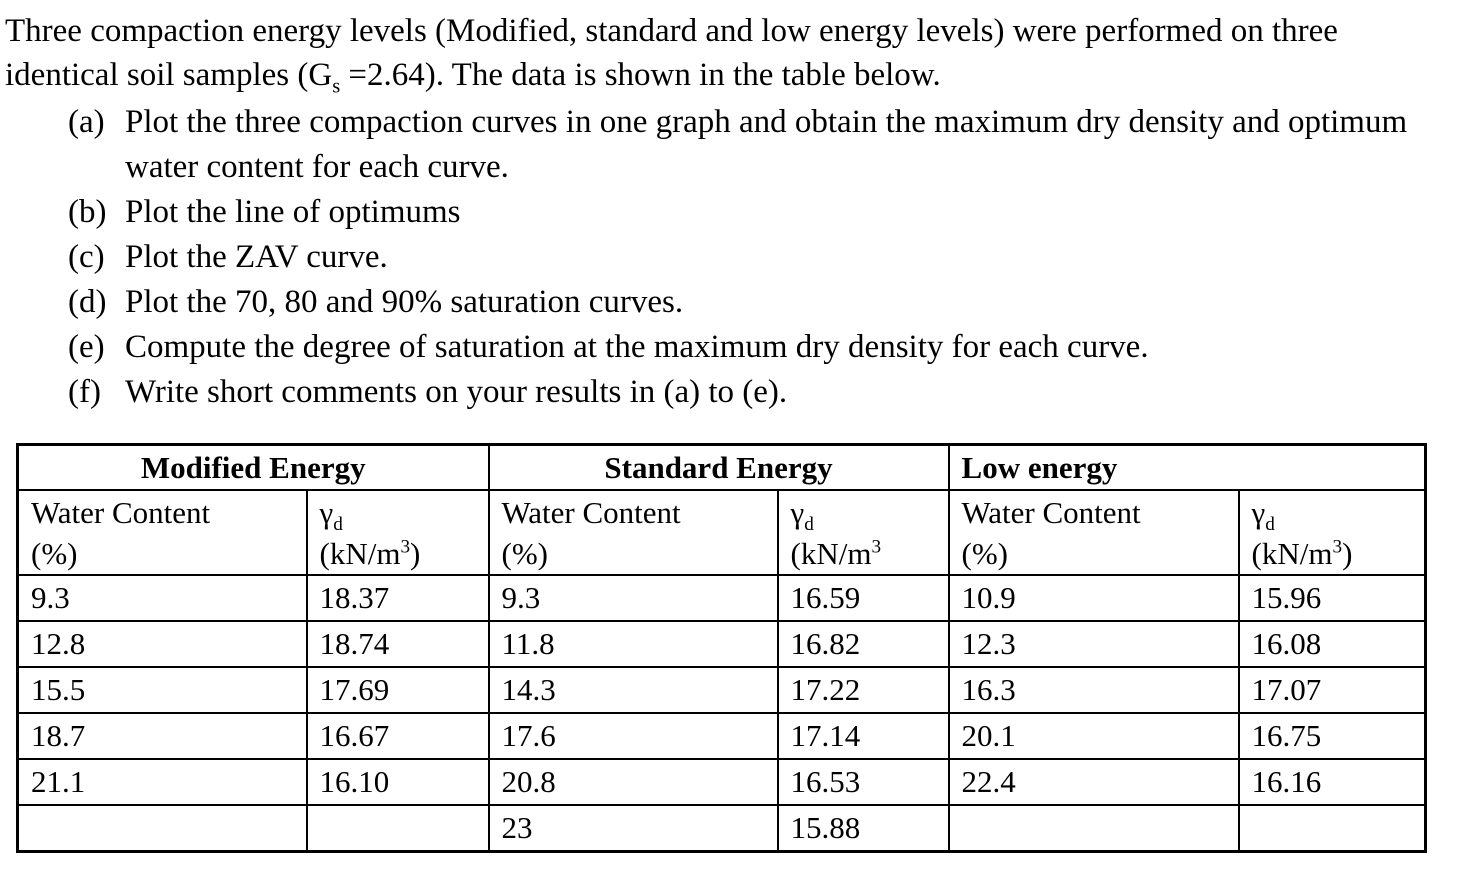 Image resolution: width=1469 pixels, height=876 pixels. I want to click on group-header-modified-energy: Modified Energy, so click(253, 467).